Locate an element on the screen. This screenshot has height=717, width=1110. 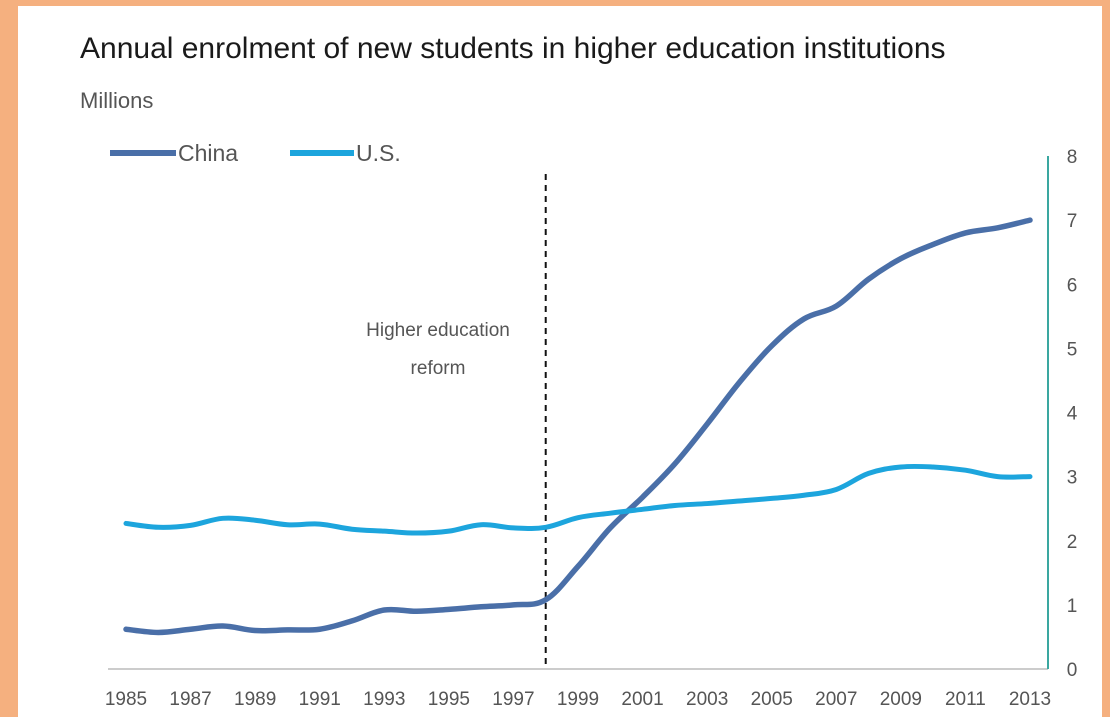
x-tick-label: 1987 is located at coordinates (190, 699).